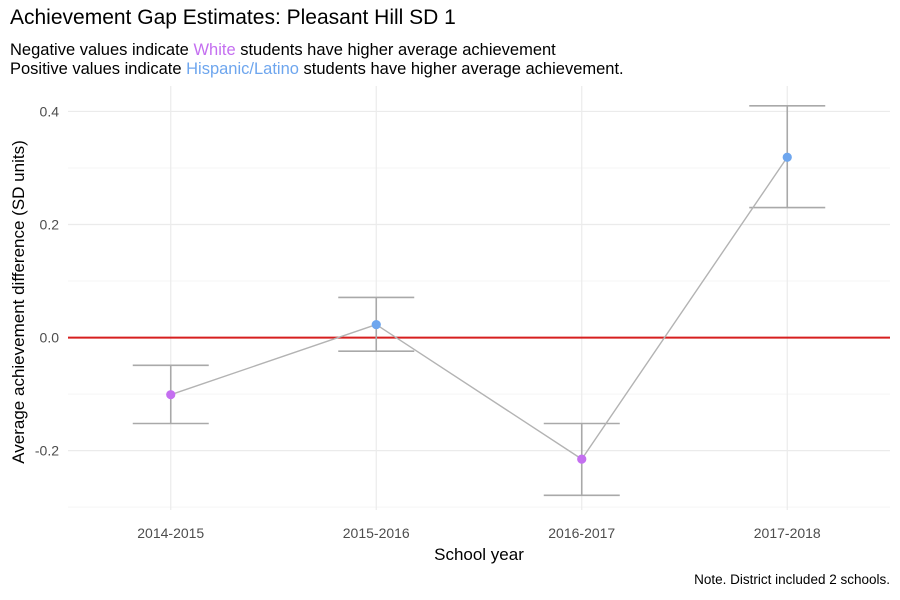  I want to click on x-axis-title: School year, so click(479, 554).